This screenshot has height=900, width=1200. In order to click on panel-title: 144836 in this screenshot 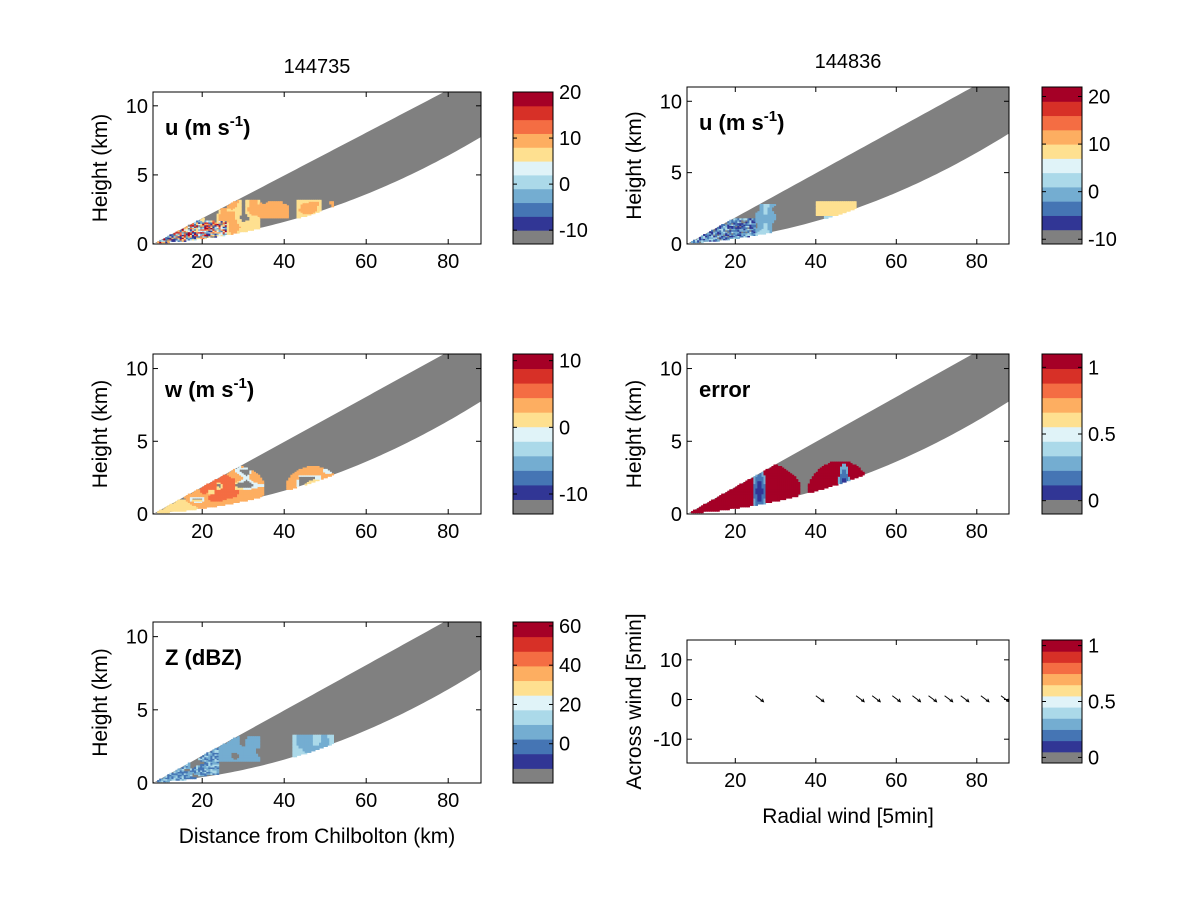, I will do `click(848, 62)`.